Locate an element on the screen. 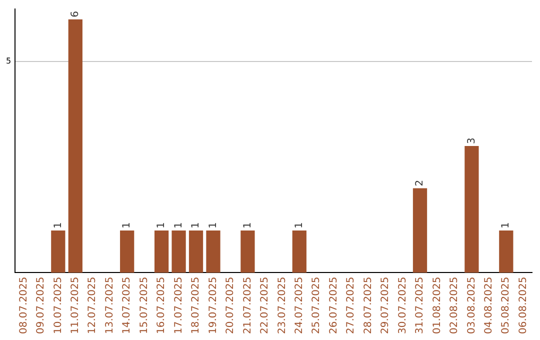 The image size is (540, 340). y-tick-label: 5 is located at coordinates (9, 61).